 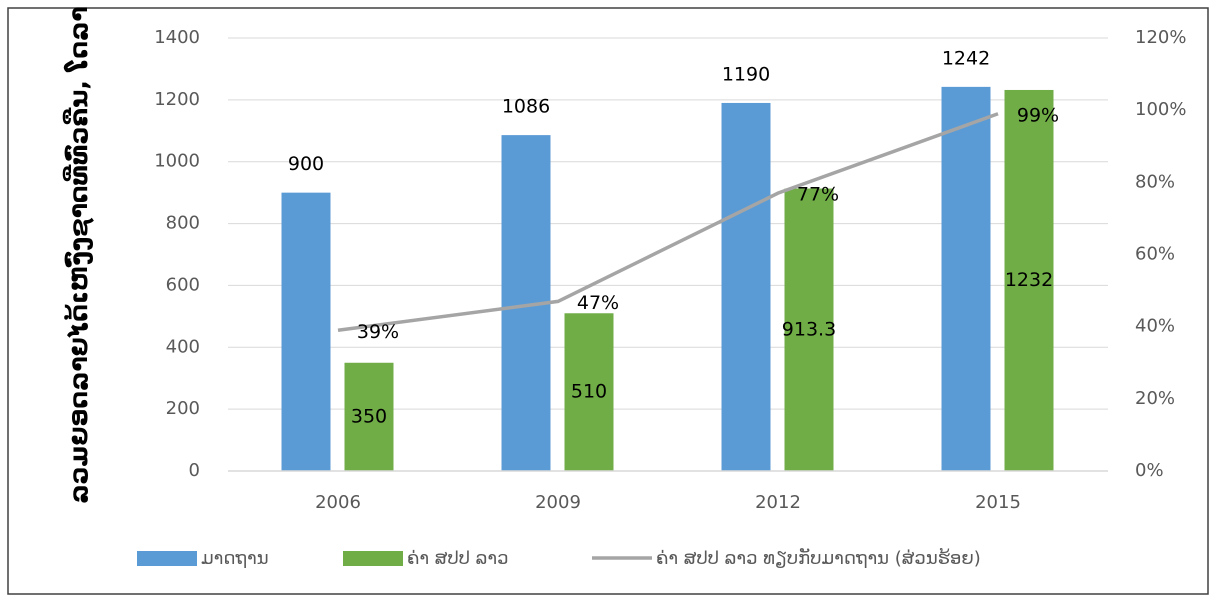 I want to click on data-label: 350, so click(x=369, y=416).